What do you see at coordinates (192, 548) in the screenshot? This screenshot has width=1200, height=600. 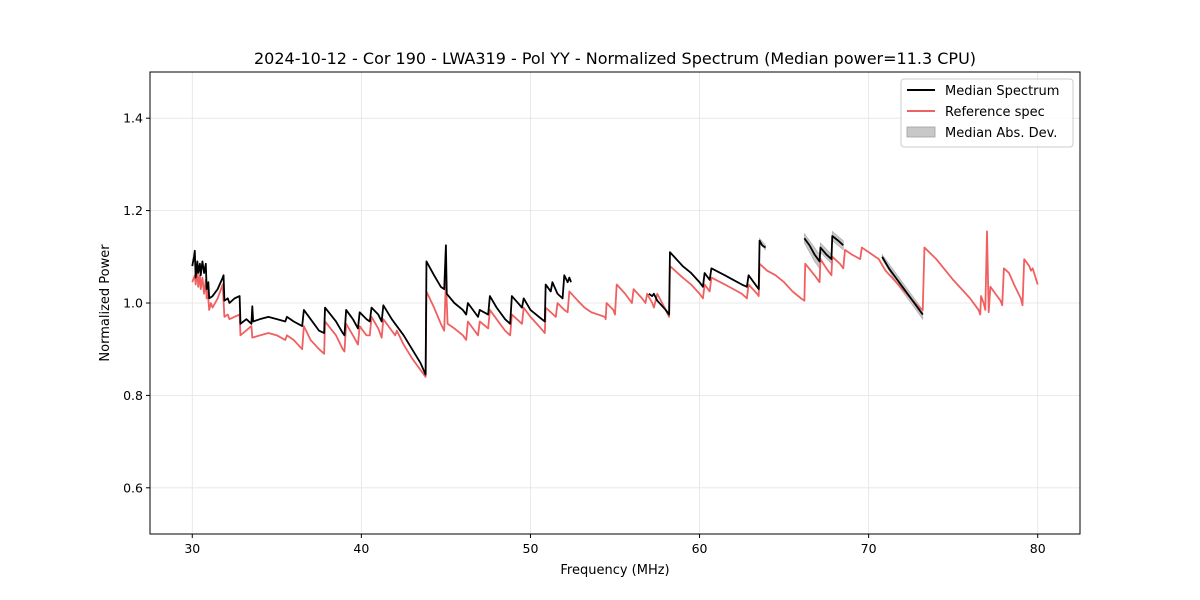 I see `x-tick-label: 30` at bounding box center [192, 548].